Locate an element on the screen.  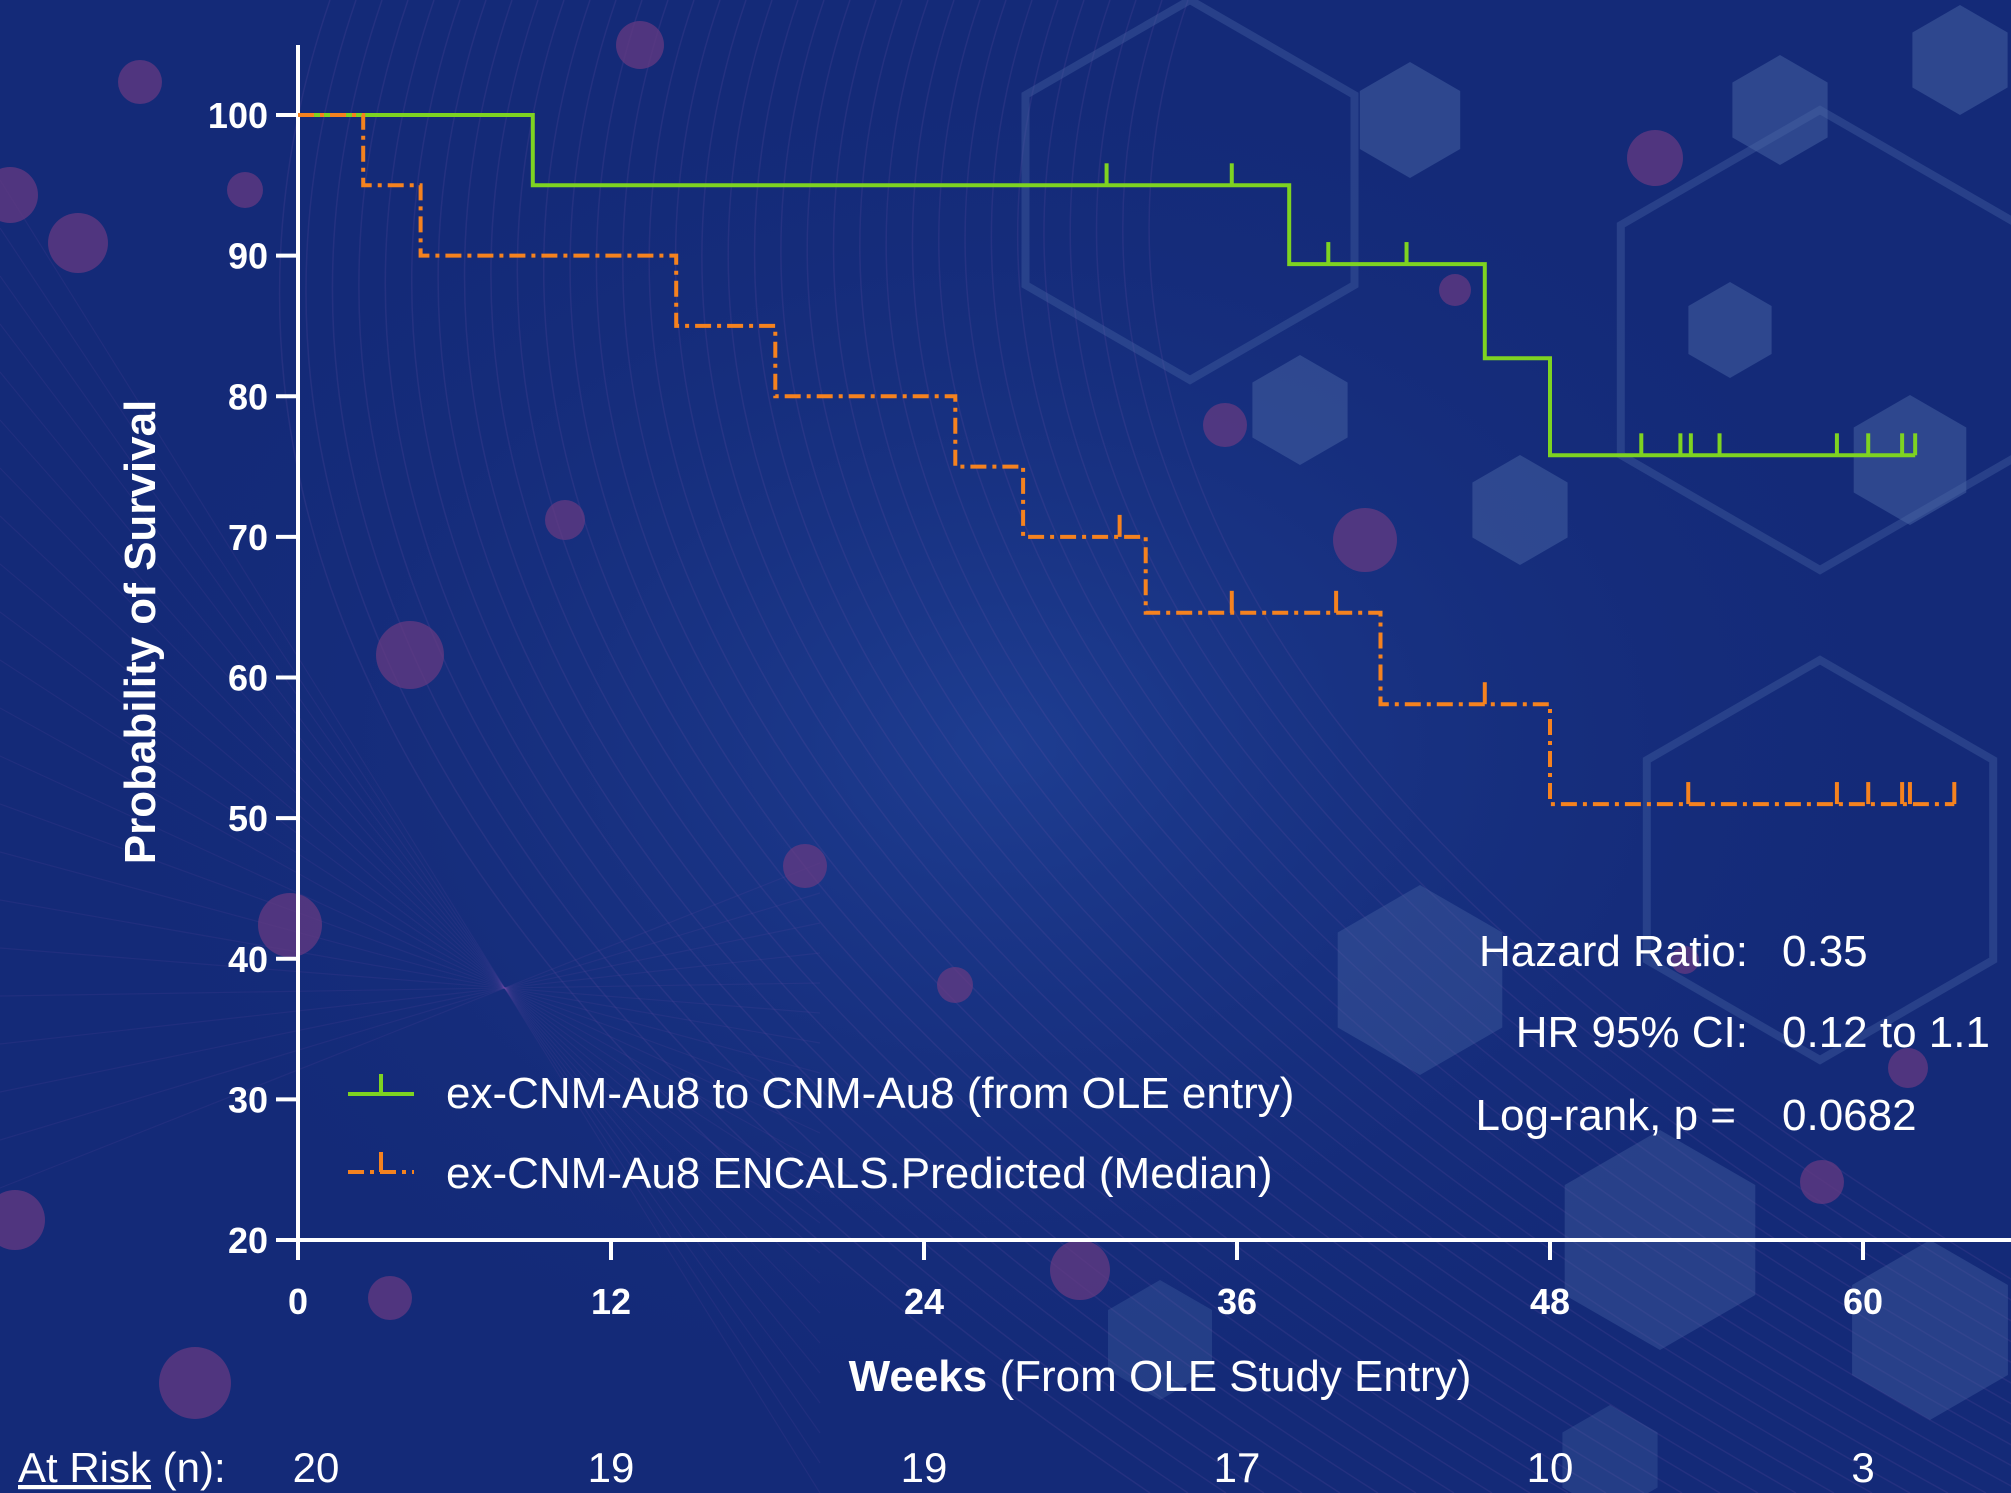
x-axis-title: Weeks (From OLE Study Entry) is located at coordinates (1160, 1376).